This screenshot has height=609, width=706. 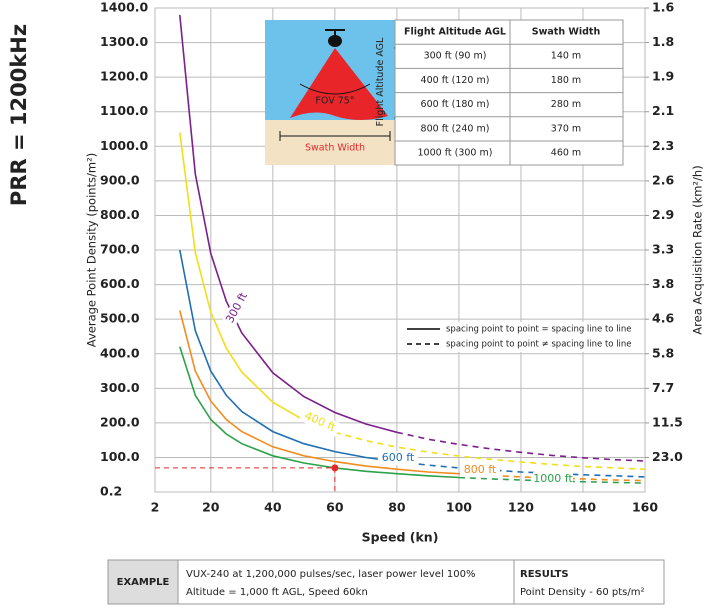 What do you see at coordinates (335, 136) in the screenshot?
I see `swath-line` at bounding box center [335, 136].